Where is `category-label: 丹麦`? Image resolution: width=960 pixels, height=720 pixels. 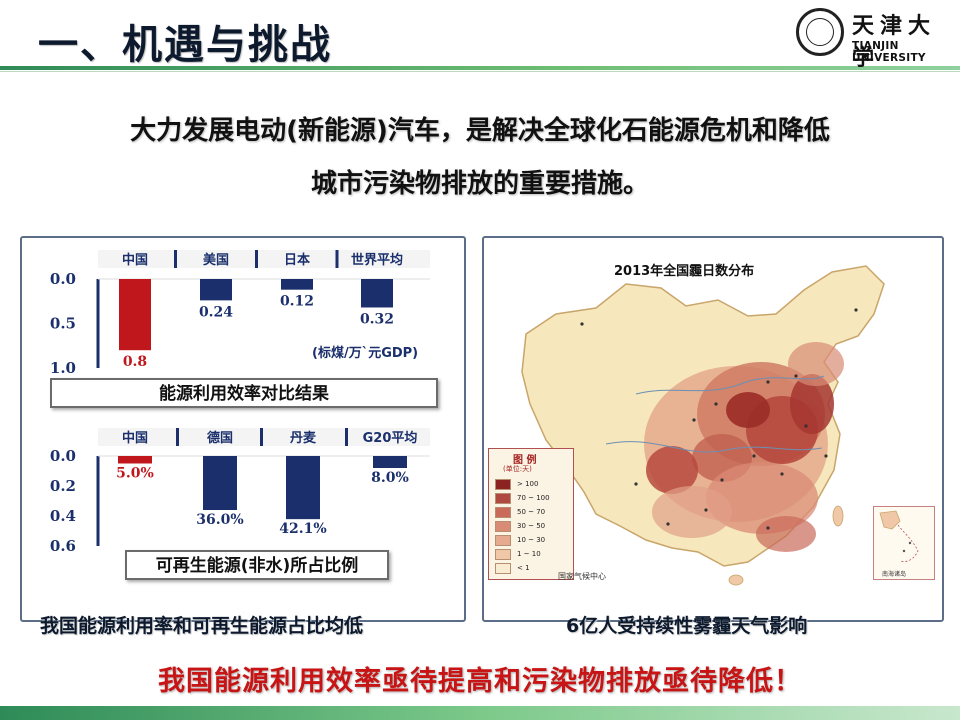 category-label: 丹麦 is located at coordinates (303, 438).